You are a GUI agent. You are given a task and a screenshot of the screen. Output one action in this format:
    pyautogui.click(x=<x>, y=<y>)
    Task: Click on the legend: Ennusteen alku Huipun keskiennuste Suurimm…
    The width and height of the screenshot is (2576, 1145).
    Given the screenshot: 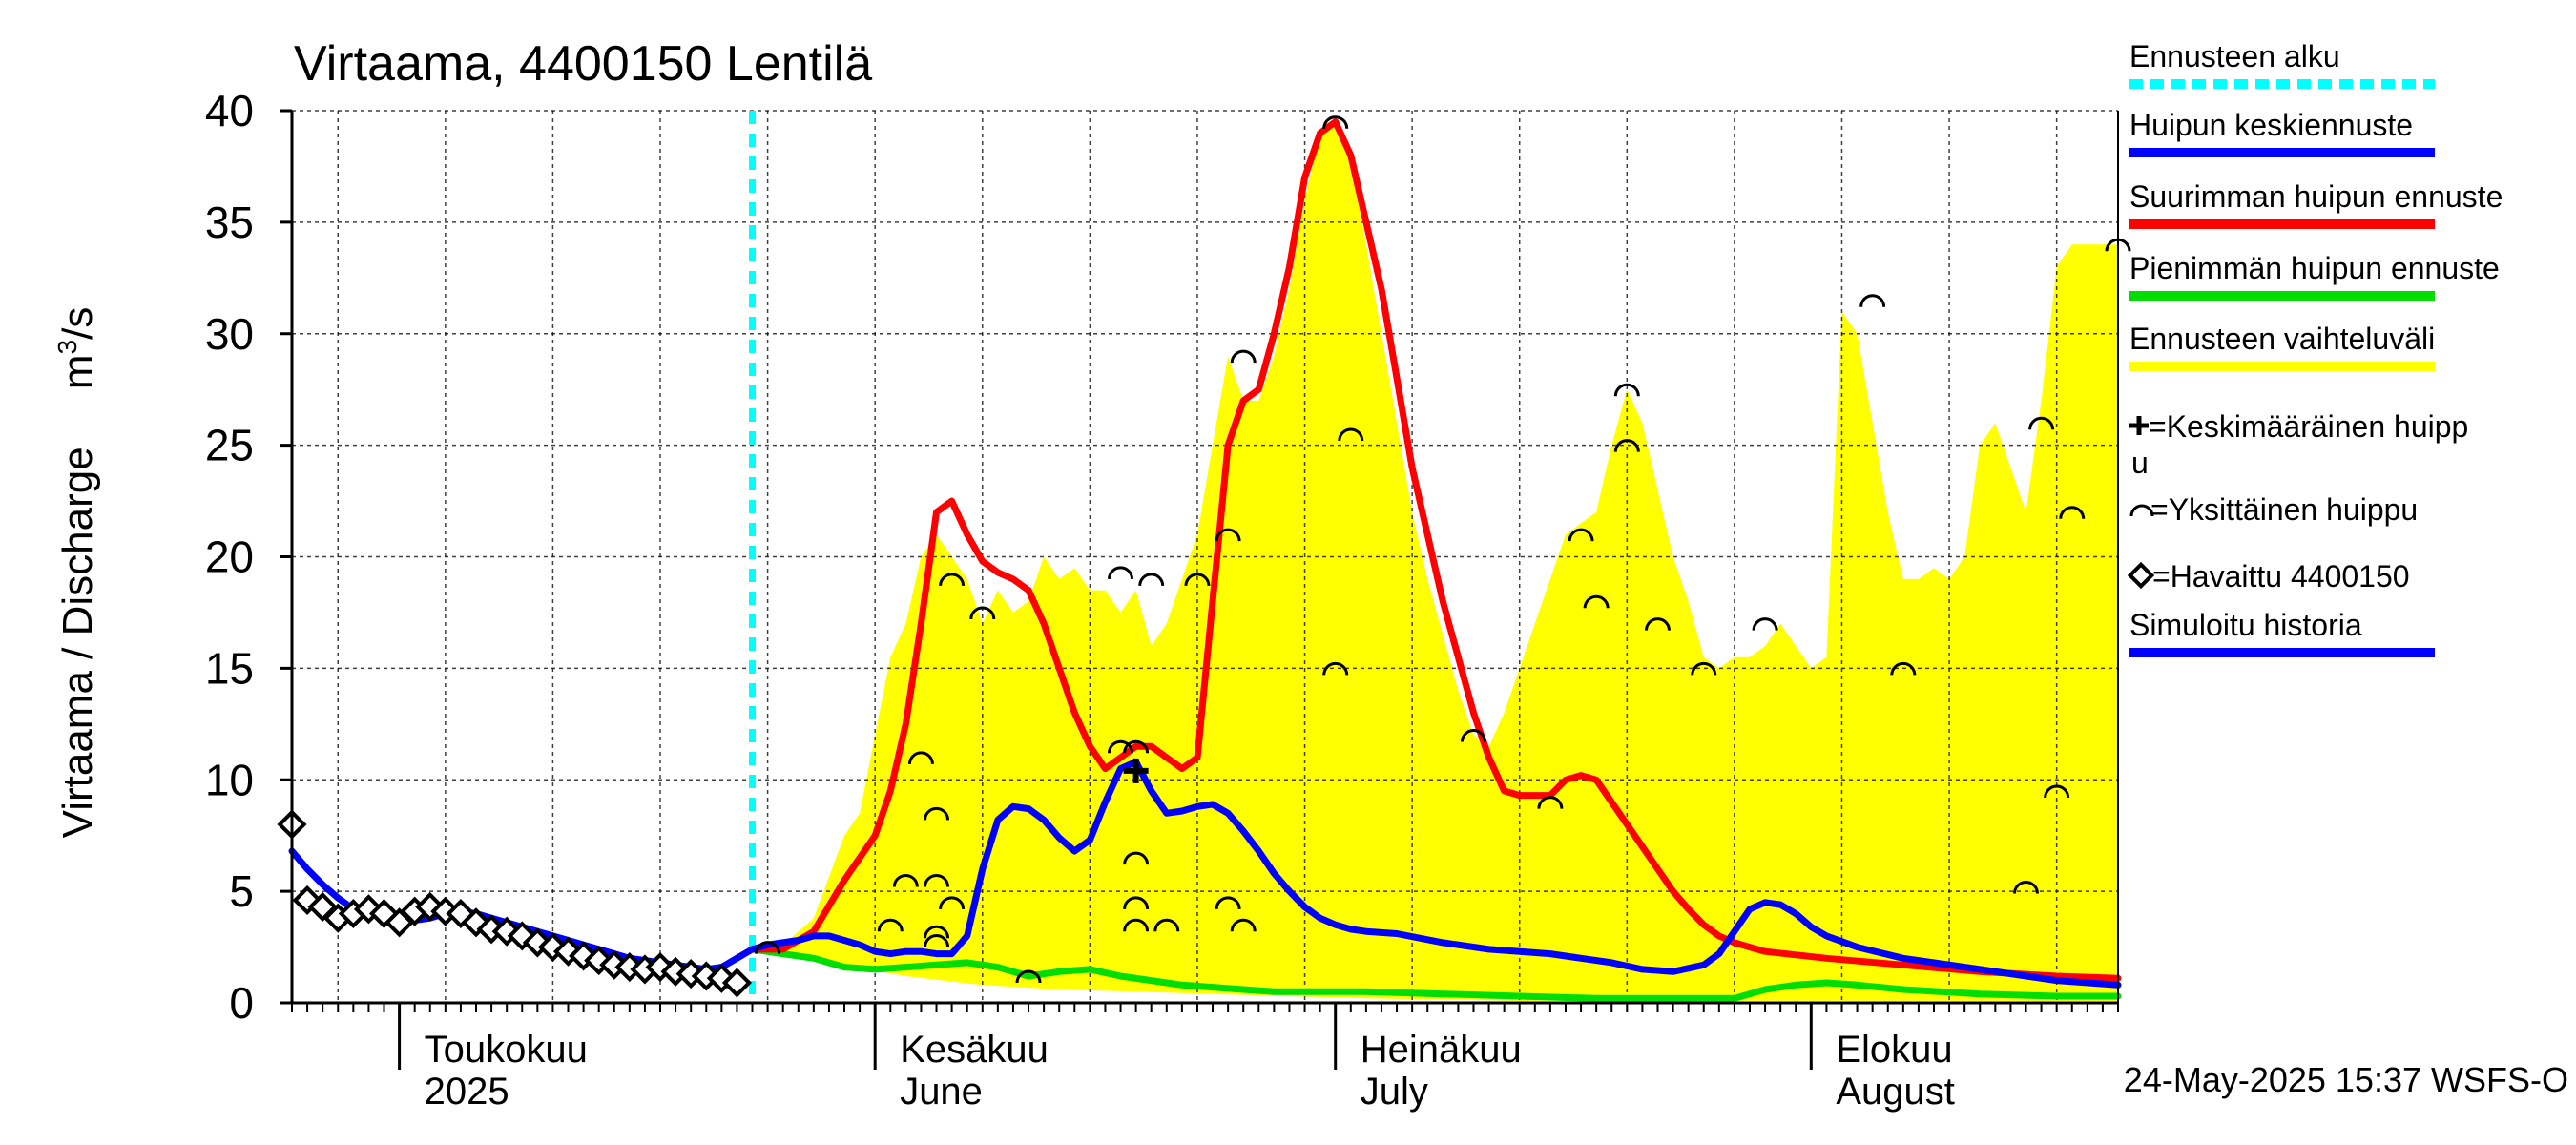 What is the action you would take?
    pyautogui.click(x=2315, y=348)
    